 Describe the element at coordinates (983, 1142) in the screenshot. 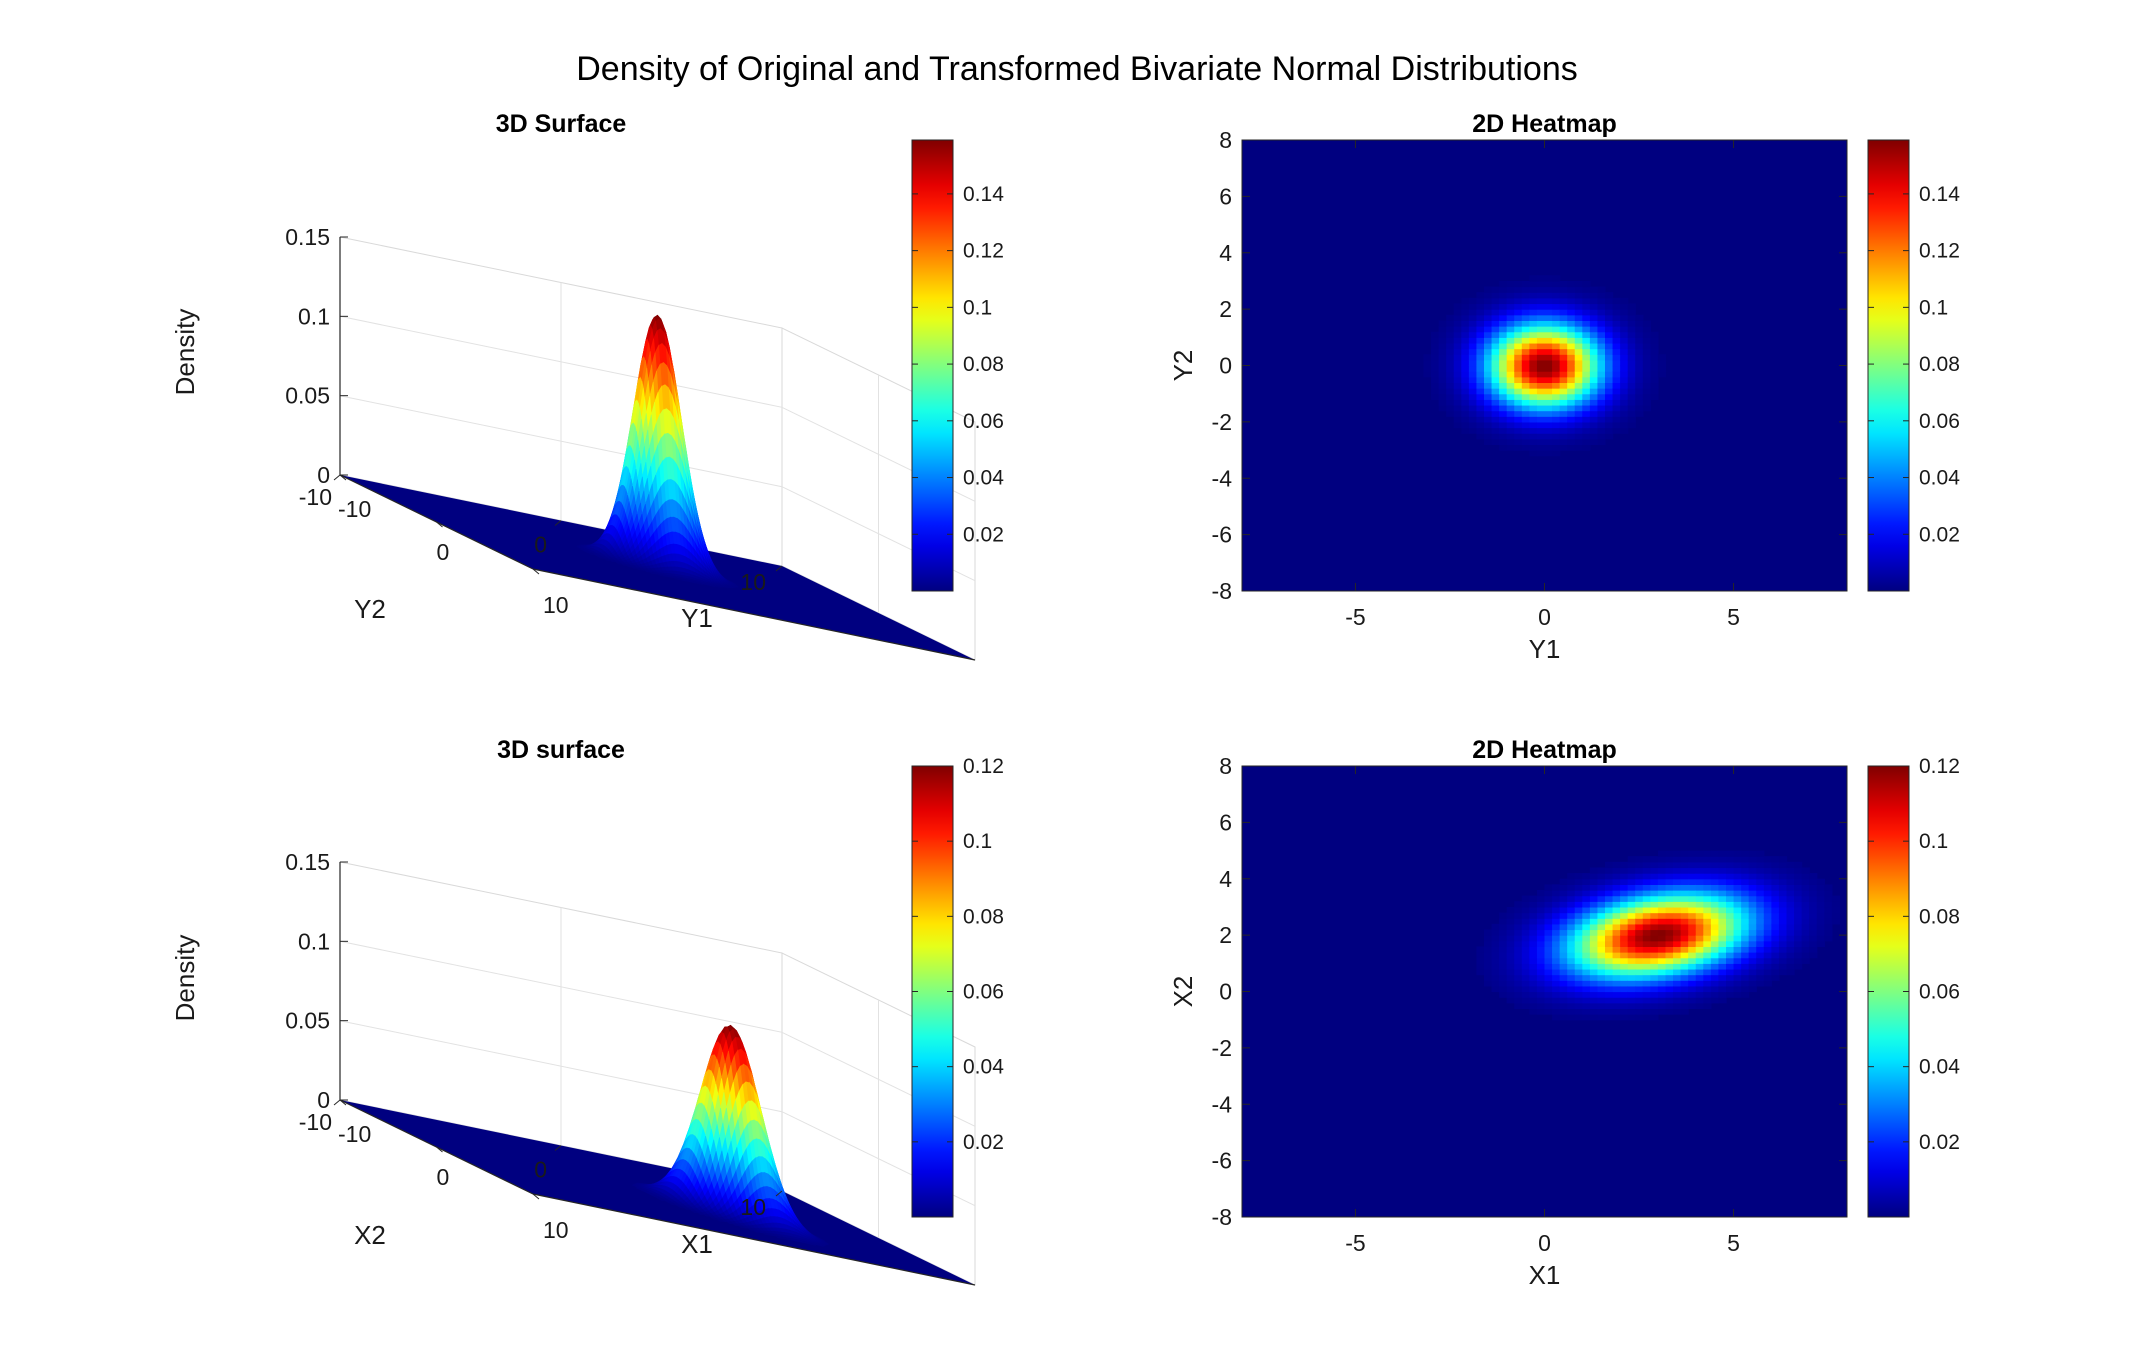

I see `colorbar-tick-label: 0.02` at that location.